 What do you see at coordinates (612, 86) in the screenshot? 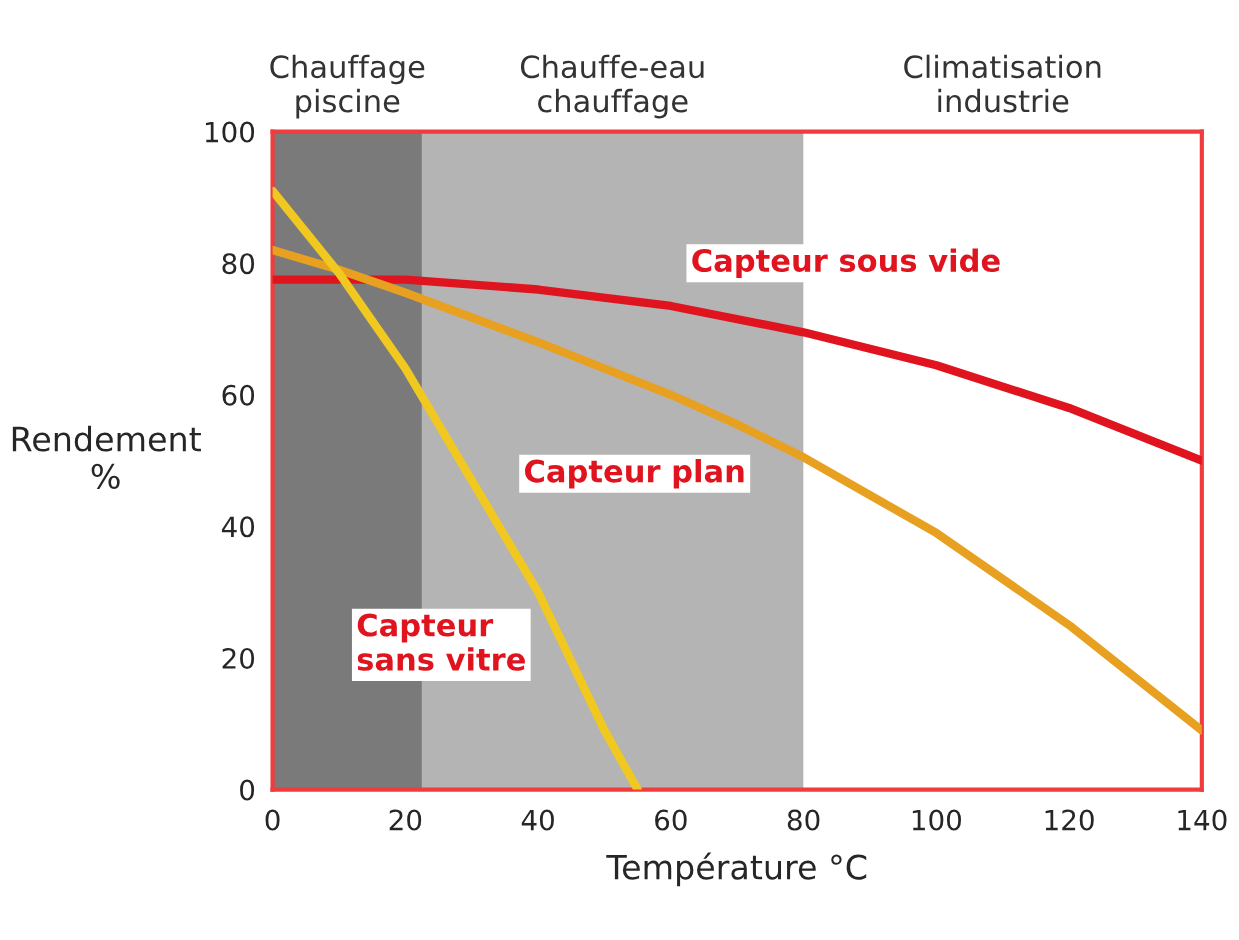
I see `band-label: Chauffe-eau chauffage` at bounding box center [612, 86].